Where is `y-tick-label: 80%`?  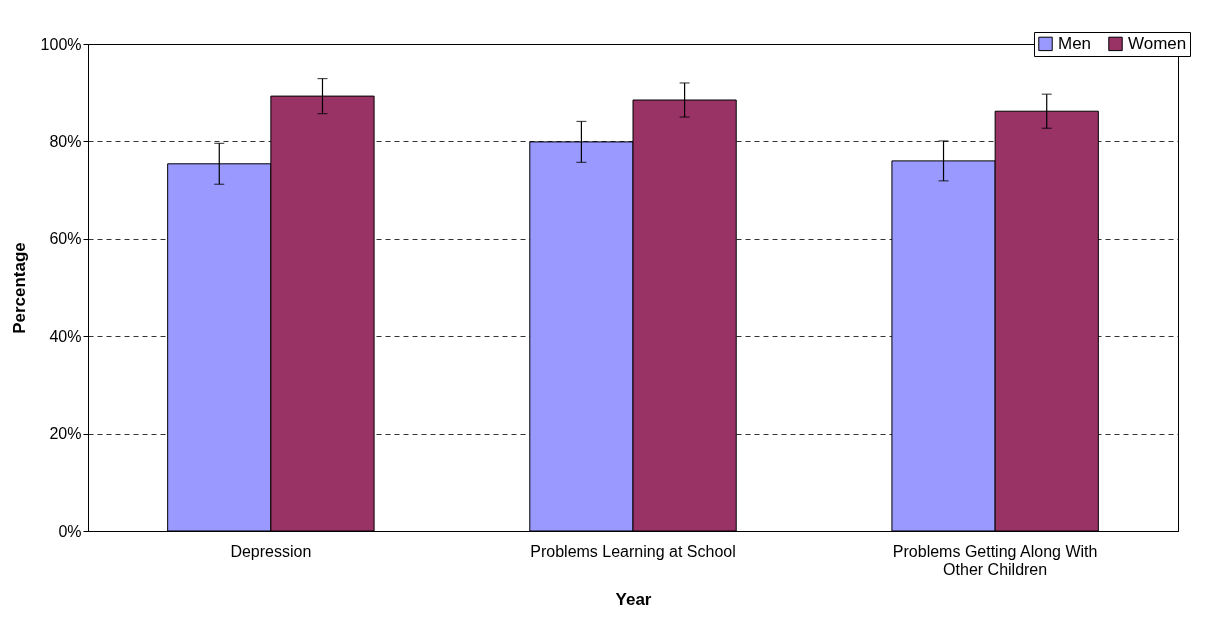 y-tick-label: 80% is located at coordinates (65, 141).